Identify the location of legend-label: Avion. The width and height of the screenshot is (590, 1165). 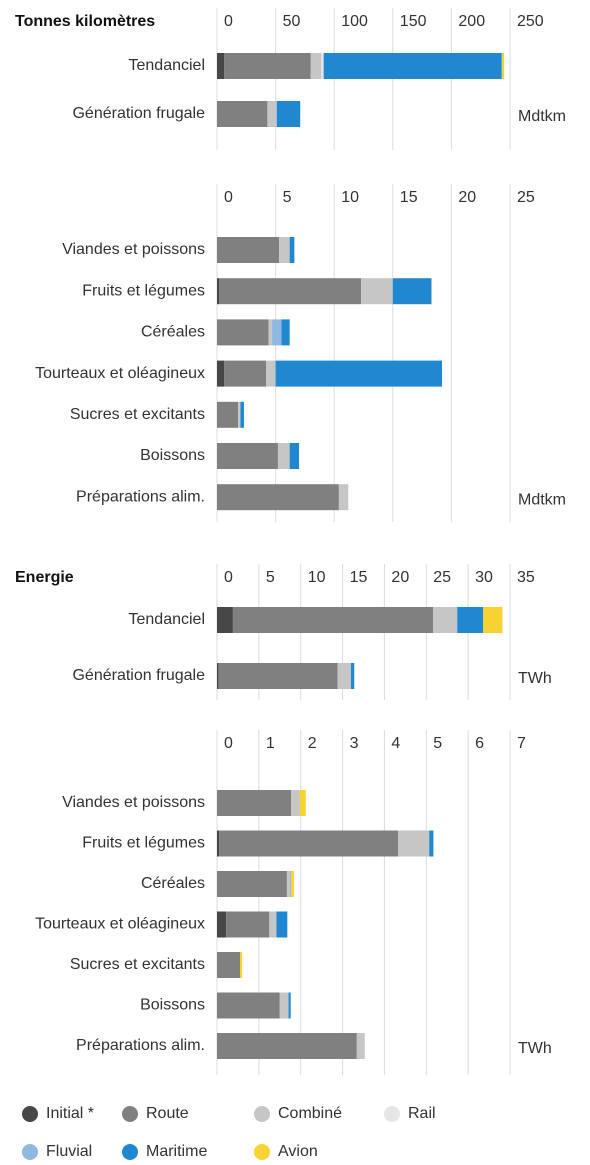
(298, 1151).